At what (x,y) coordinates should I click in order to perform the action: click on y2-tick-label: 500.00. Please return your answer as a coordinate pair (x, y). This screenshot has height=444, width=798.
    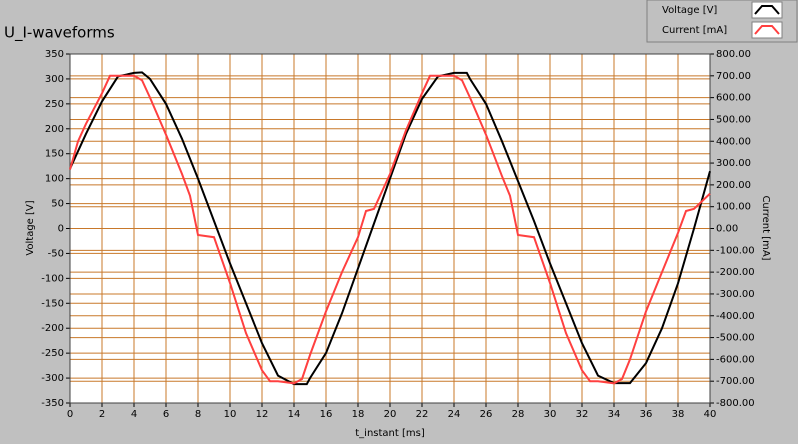
    Looking at the image, I should click on (733, 119).